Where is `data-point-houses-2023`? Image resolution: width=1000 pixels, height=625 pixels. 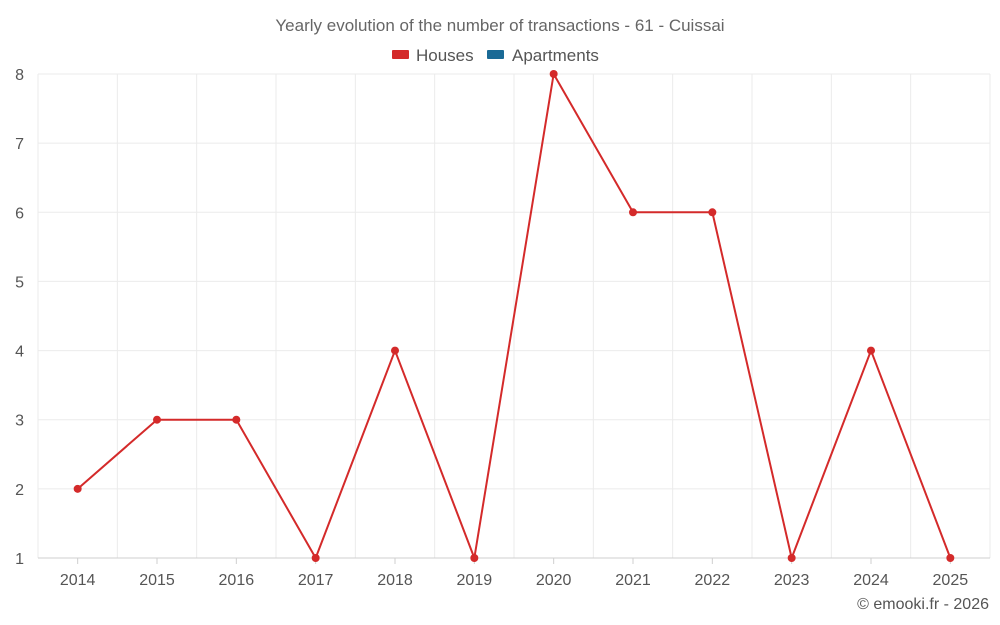
data-point-houses-2023 is located at coordinates (791, 558).